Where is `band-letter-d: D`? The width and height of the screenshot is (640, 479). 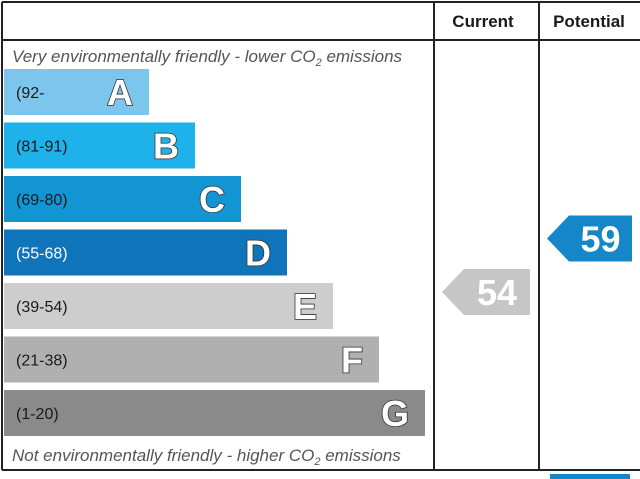
band-letter-d: D is located at coordinates (258, 253).